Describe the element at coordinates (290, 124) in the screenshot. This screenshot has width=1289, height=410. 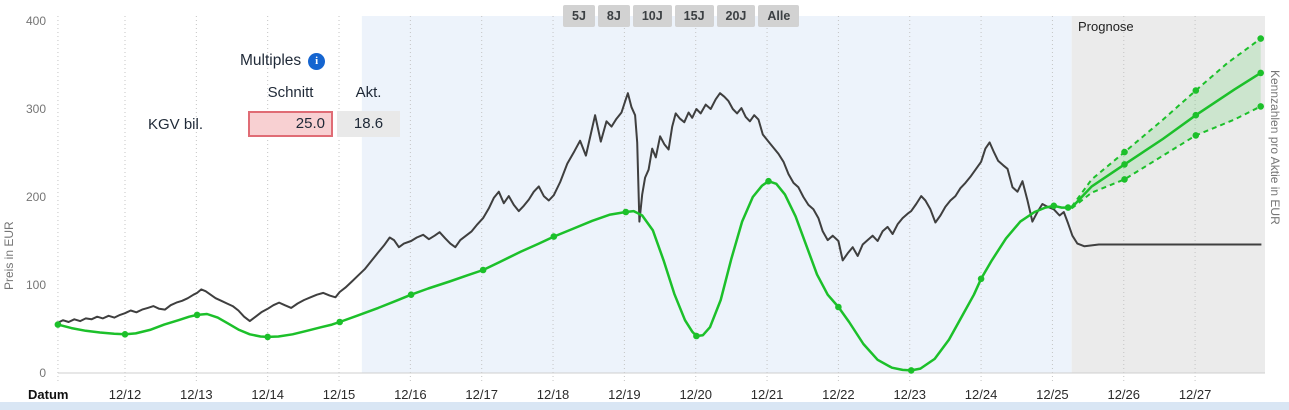
I see `kgv-schnitt-cell: 25.0` at that location.